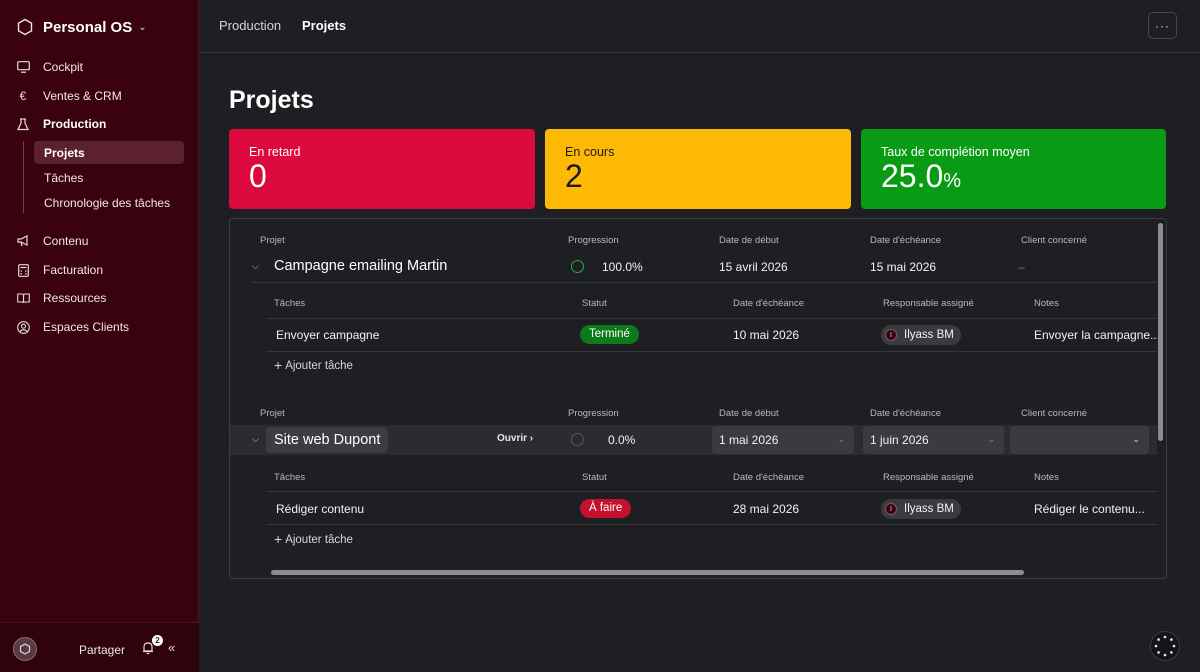 This screenshot has height=672, width=1200. What do you see at coordinates (73, 270) in the screenshot?
I see `sidebar-item-label: Facturation` at bounding box center [73, 270].